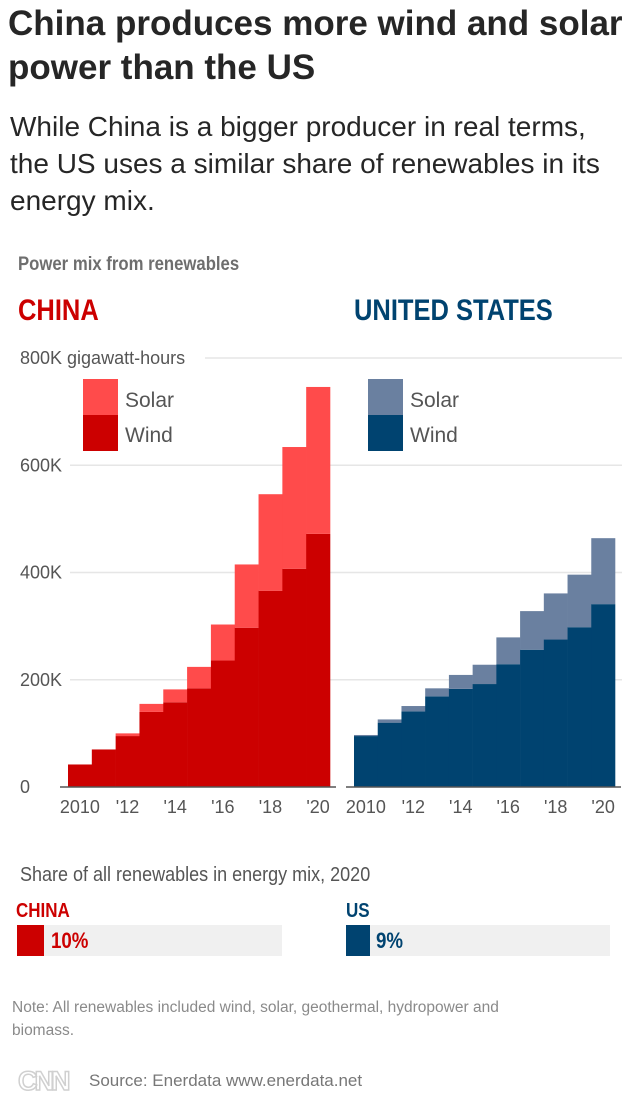  I want to click on us-legend-wind-swatch, so click(385, 433).